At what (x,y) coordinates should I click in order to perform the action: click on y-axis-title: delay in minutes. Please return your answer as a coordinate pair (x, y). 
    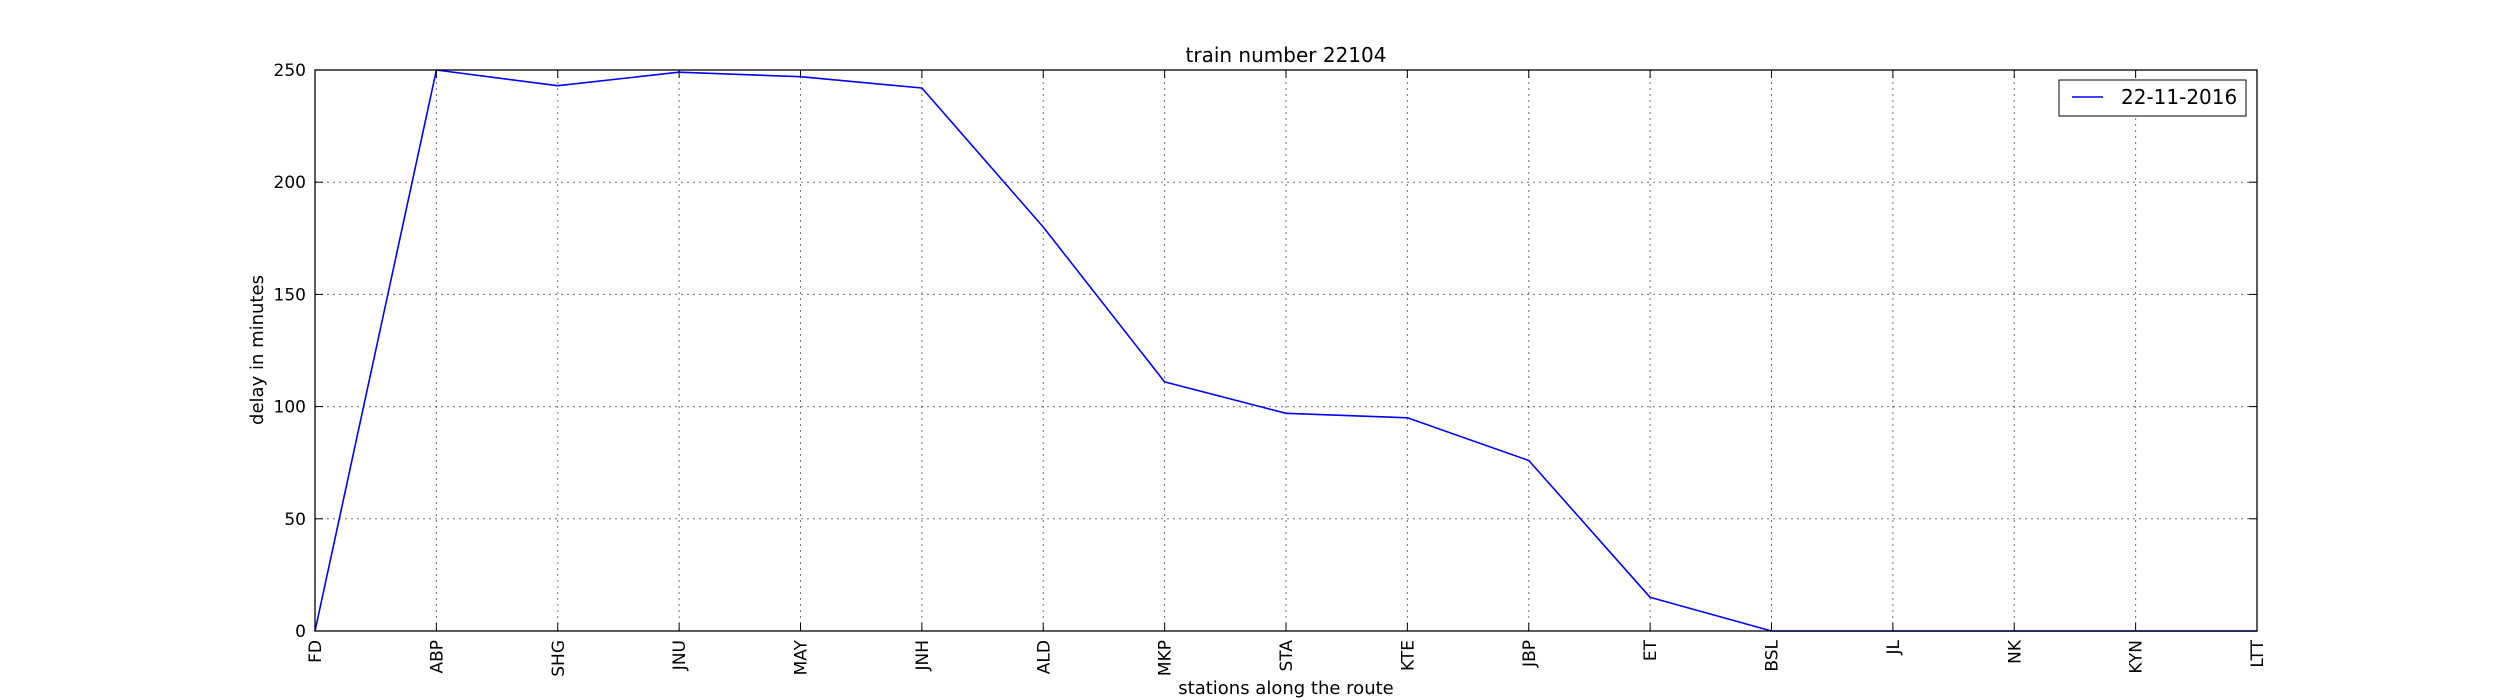
    Looking at the image, I should click on (257, 350).